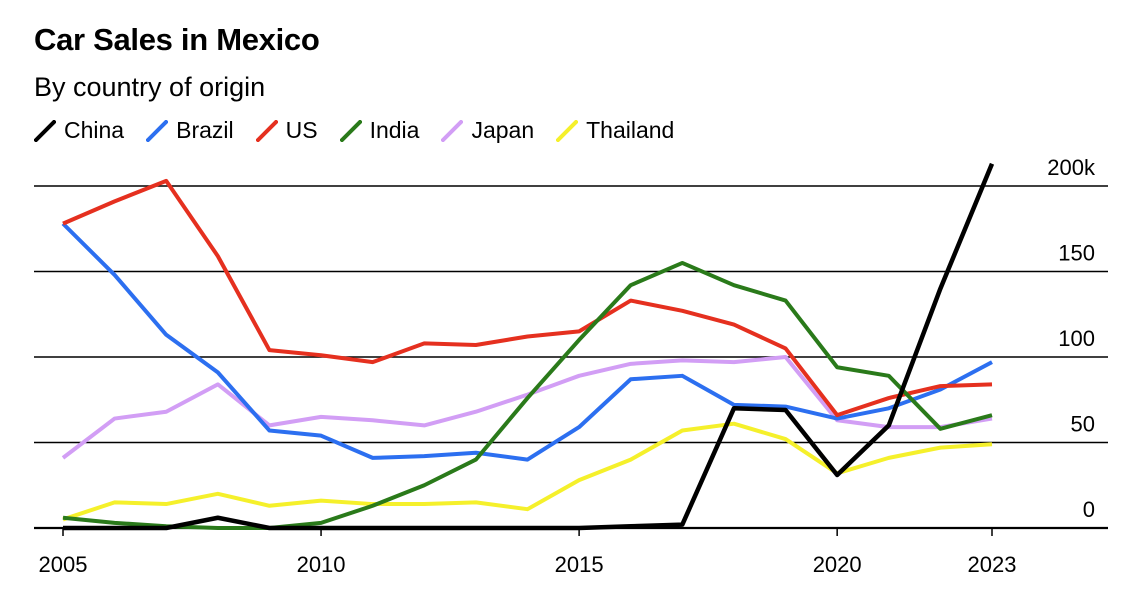 This screenshot has width=1125, height=602. I want to click on legend-swatch-china, so click(45, 130).